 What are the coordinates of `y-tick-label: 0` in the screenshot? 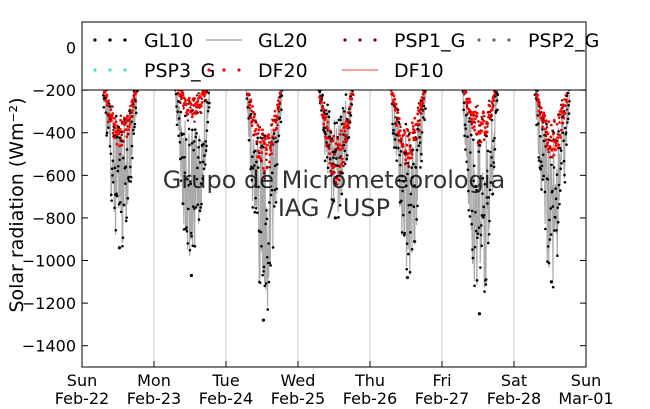 It's located at (71, 48).